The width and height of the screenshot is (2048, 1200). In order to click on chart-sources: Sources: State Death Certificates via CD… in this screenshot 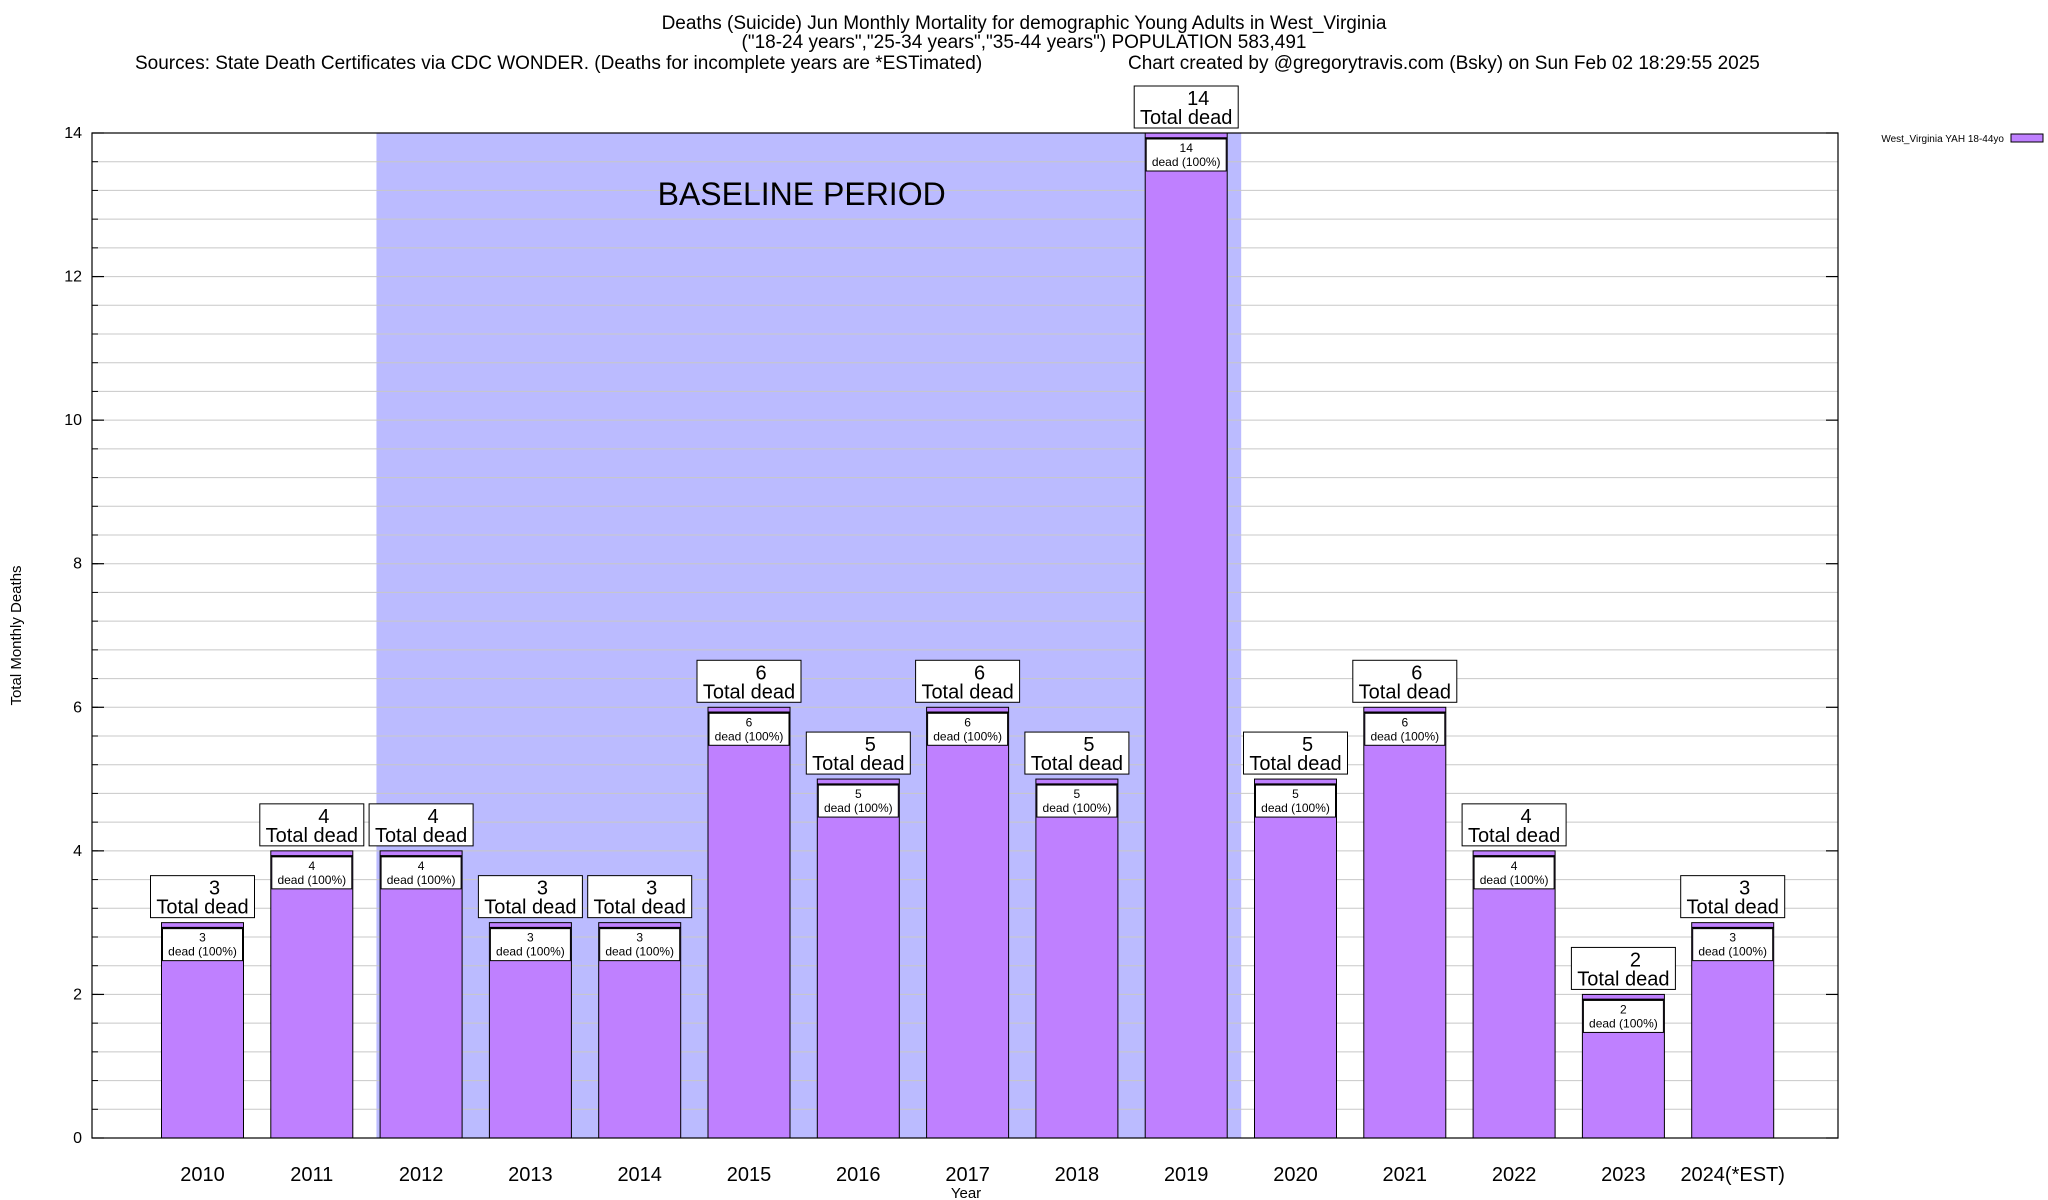, I will do `click(559, 63)`.